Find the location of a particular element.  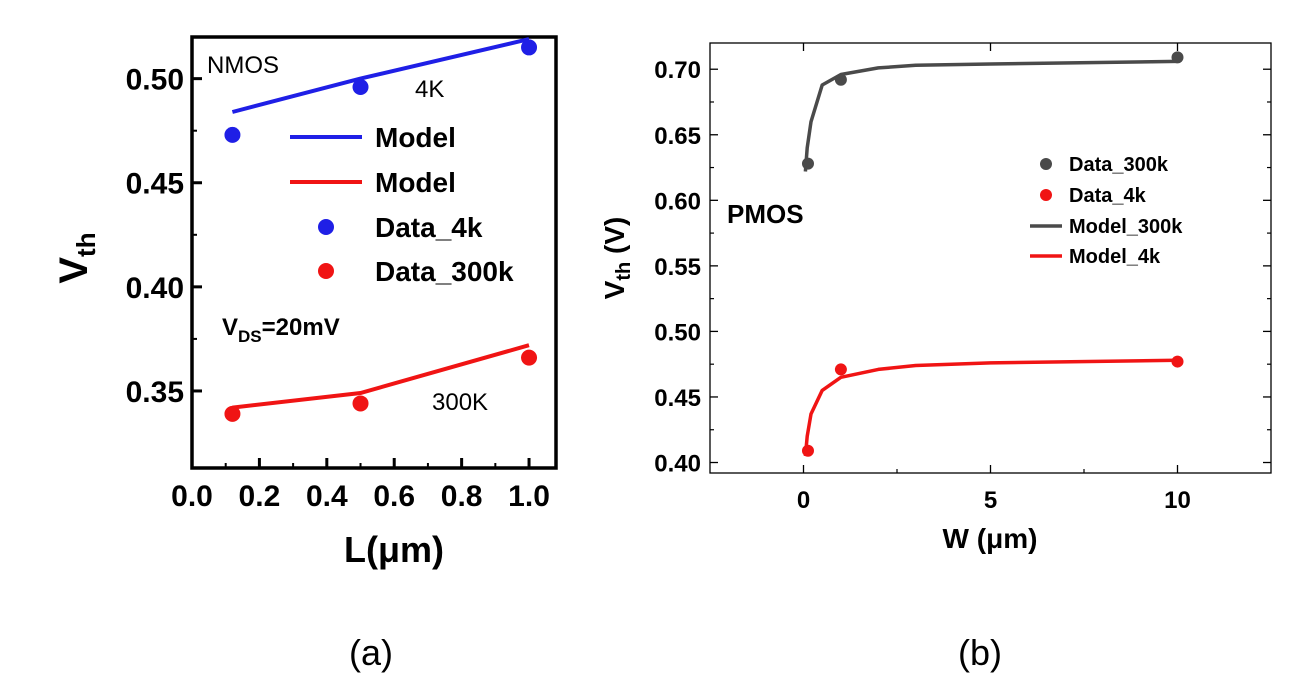

legend-label-b: Data_300k is located at coordinates (1119, 165).